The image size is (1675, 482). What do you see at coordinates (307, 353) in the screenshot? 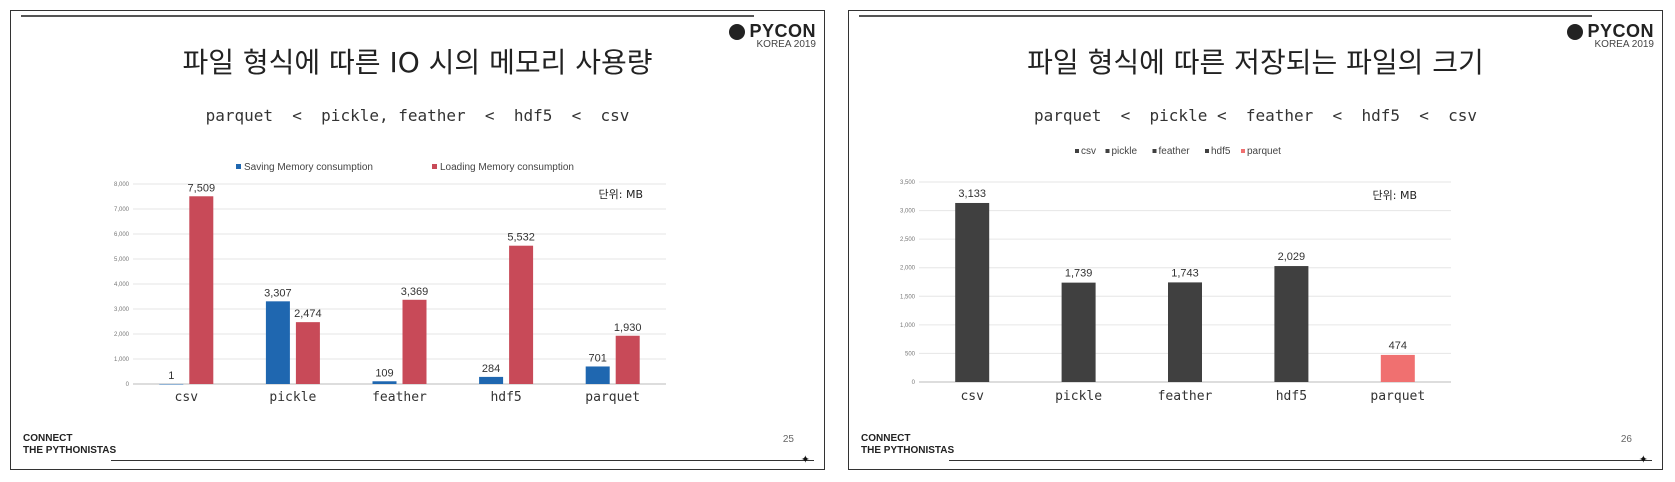
I see `bar-loading-pickle` at bounding box center [307, 353].